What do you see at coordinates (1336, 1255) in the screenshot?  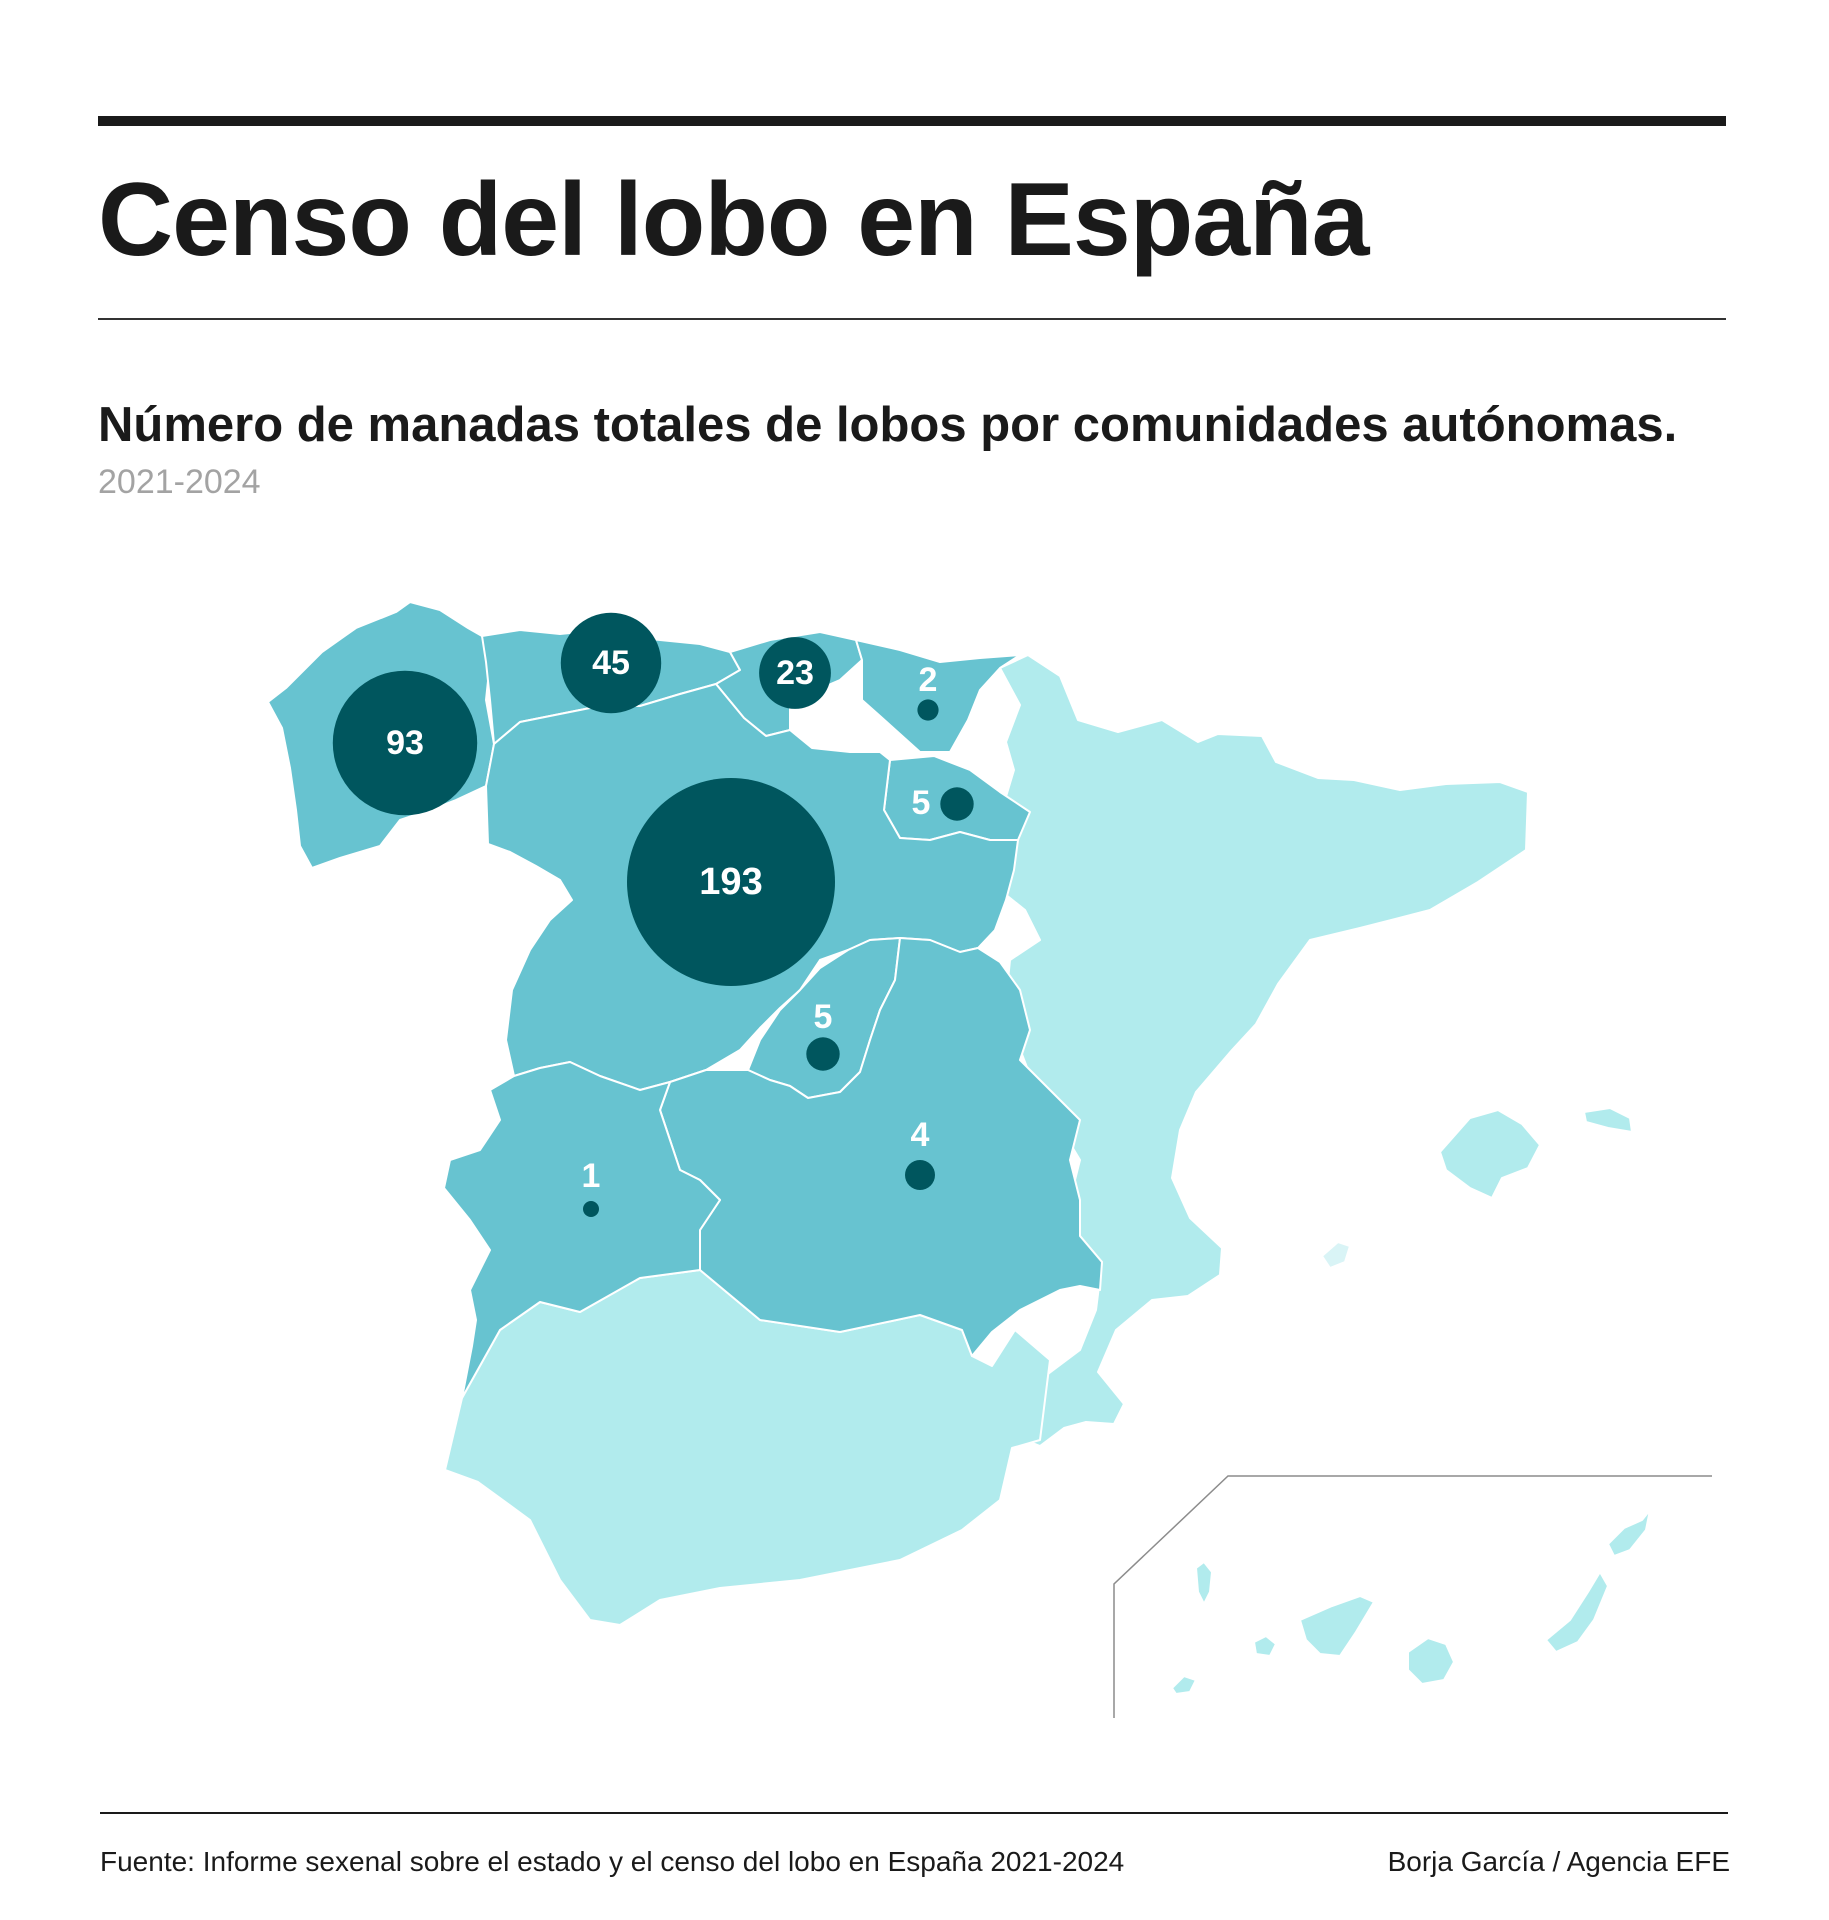 I see `island-ibiza` at bounding box center [1336, 1255].